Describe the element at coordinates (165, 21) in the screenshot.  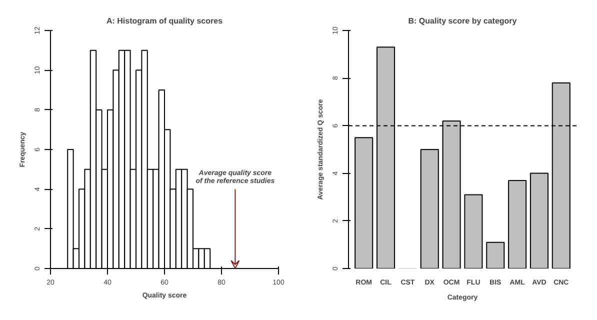
I see `chart-title: A: Histogram of quality scores` at that location.